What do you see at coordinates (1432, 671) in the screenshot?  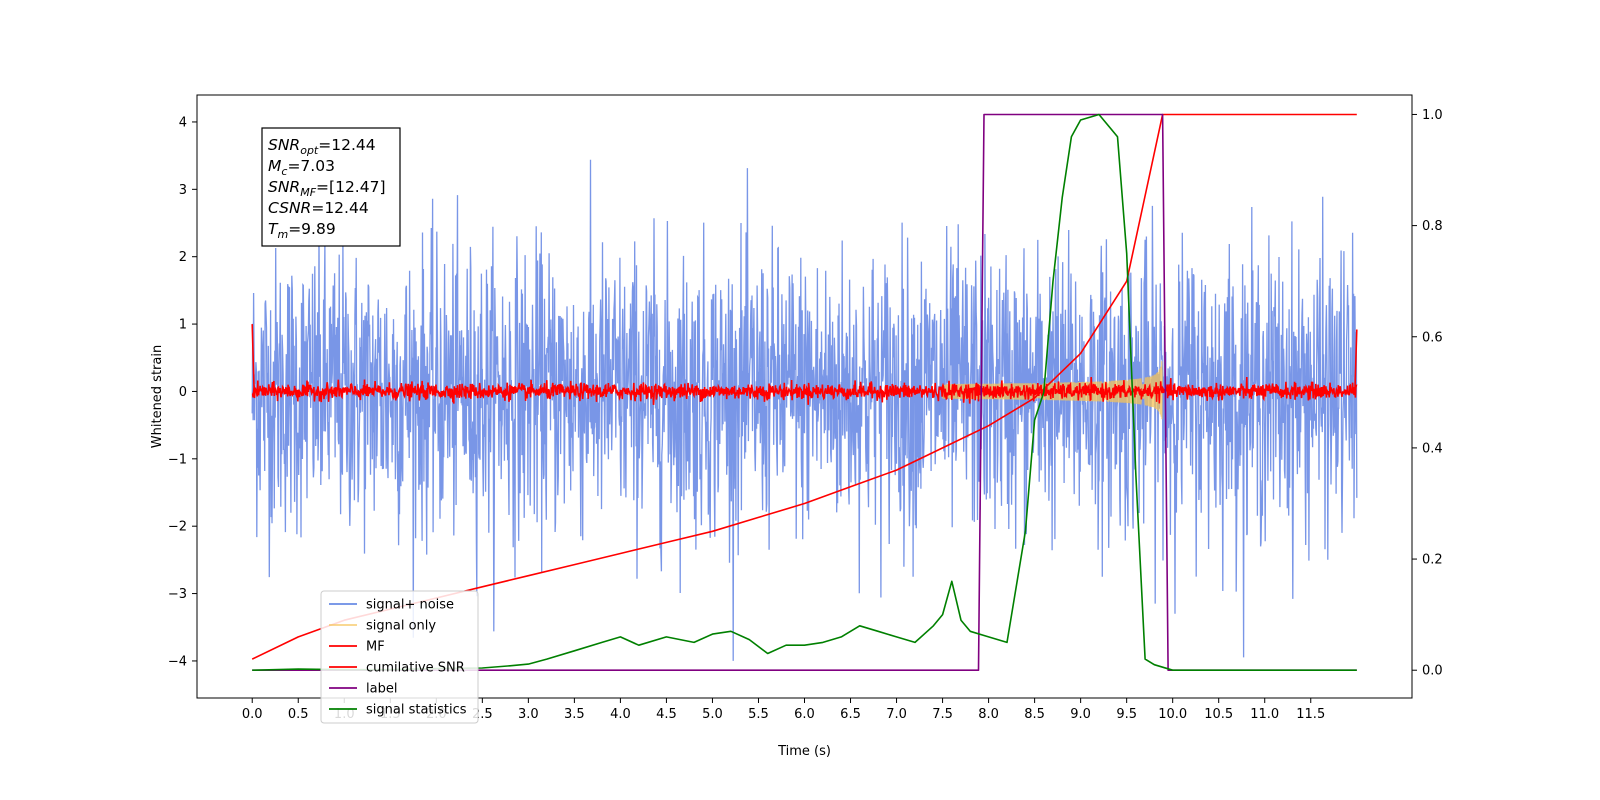 I see `y2-tick-label: 0.0` at bounding box center [1432, 671].